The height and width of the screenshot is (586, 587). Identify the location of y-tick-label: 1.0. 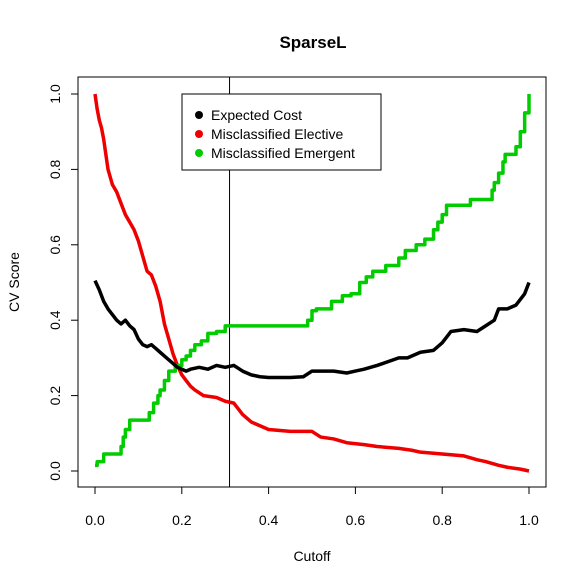
(55, 94).